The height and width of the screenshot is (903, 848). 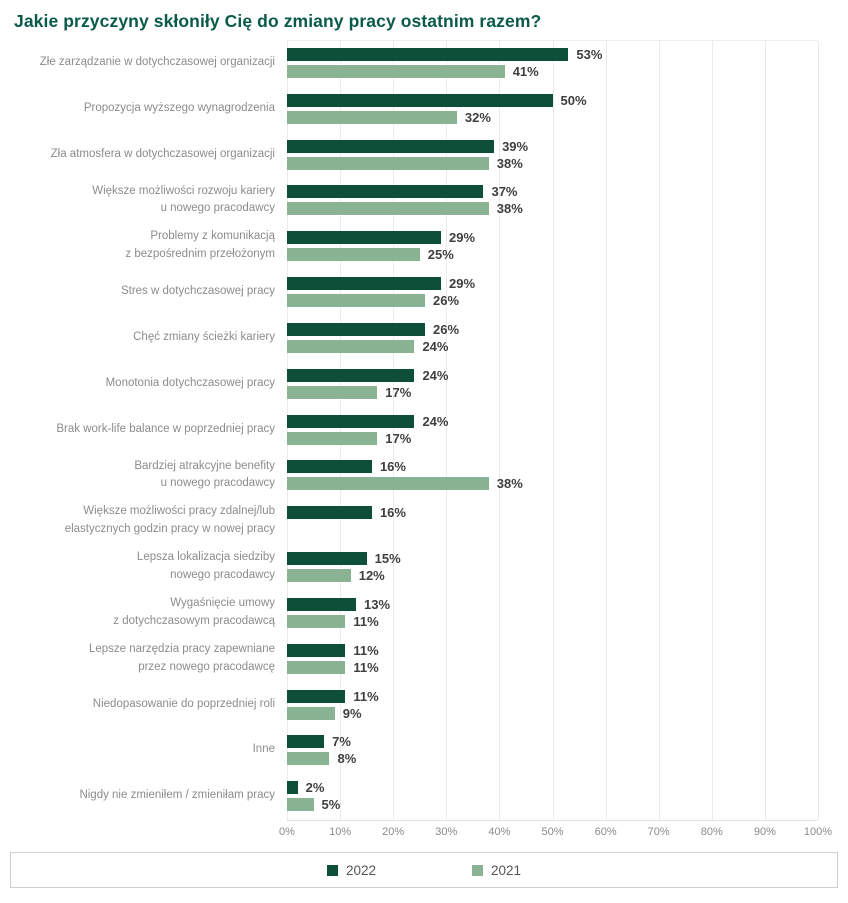 What do you see at coordinates (197, 291) in the screenshot?
I see `category-label: Stres w dotychczasowej pracy` at bounding box center [197, 291].